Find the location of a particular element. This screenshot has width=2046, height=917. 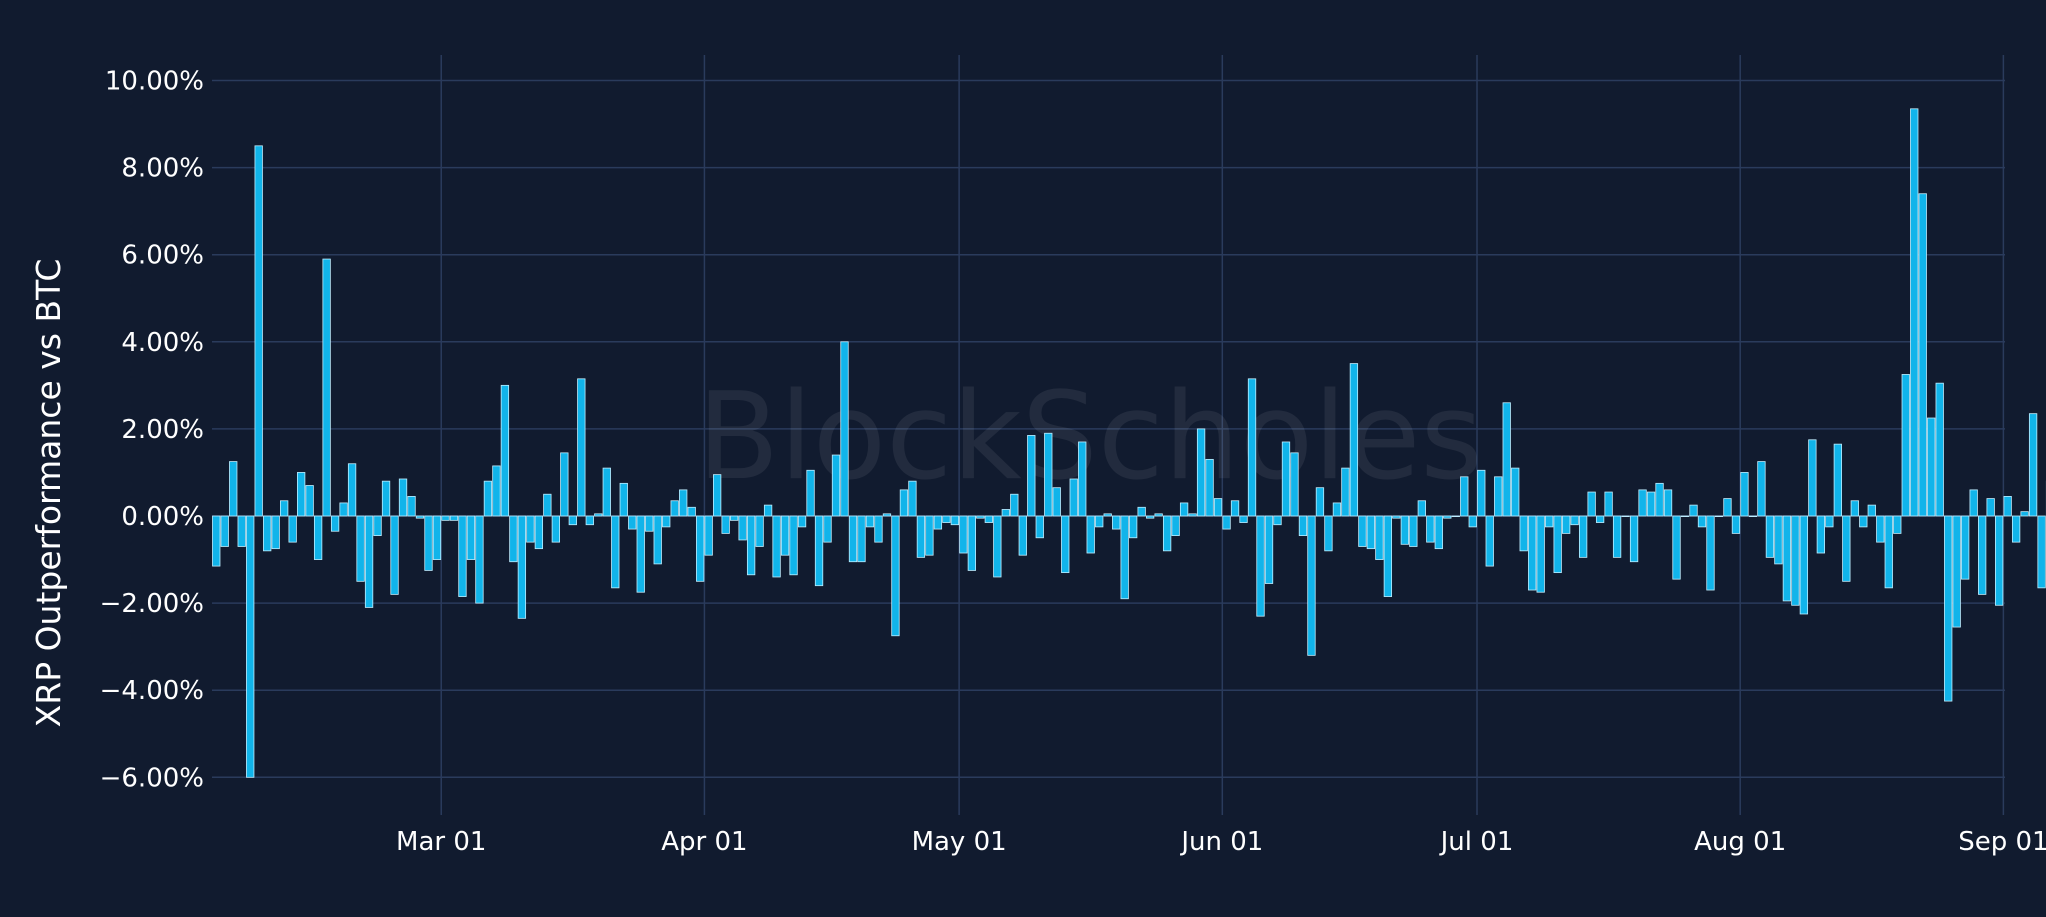

y-tick-label: −4.00% is located at coordinates (152, 691).